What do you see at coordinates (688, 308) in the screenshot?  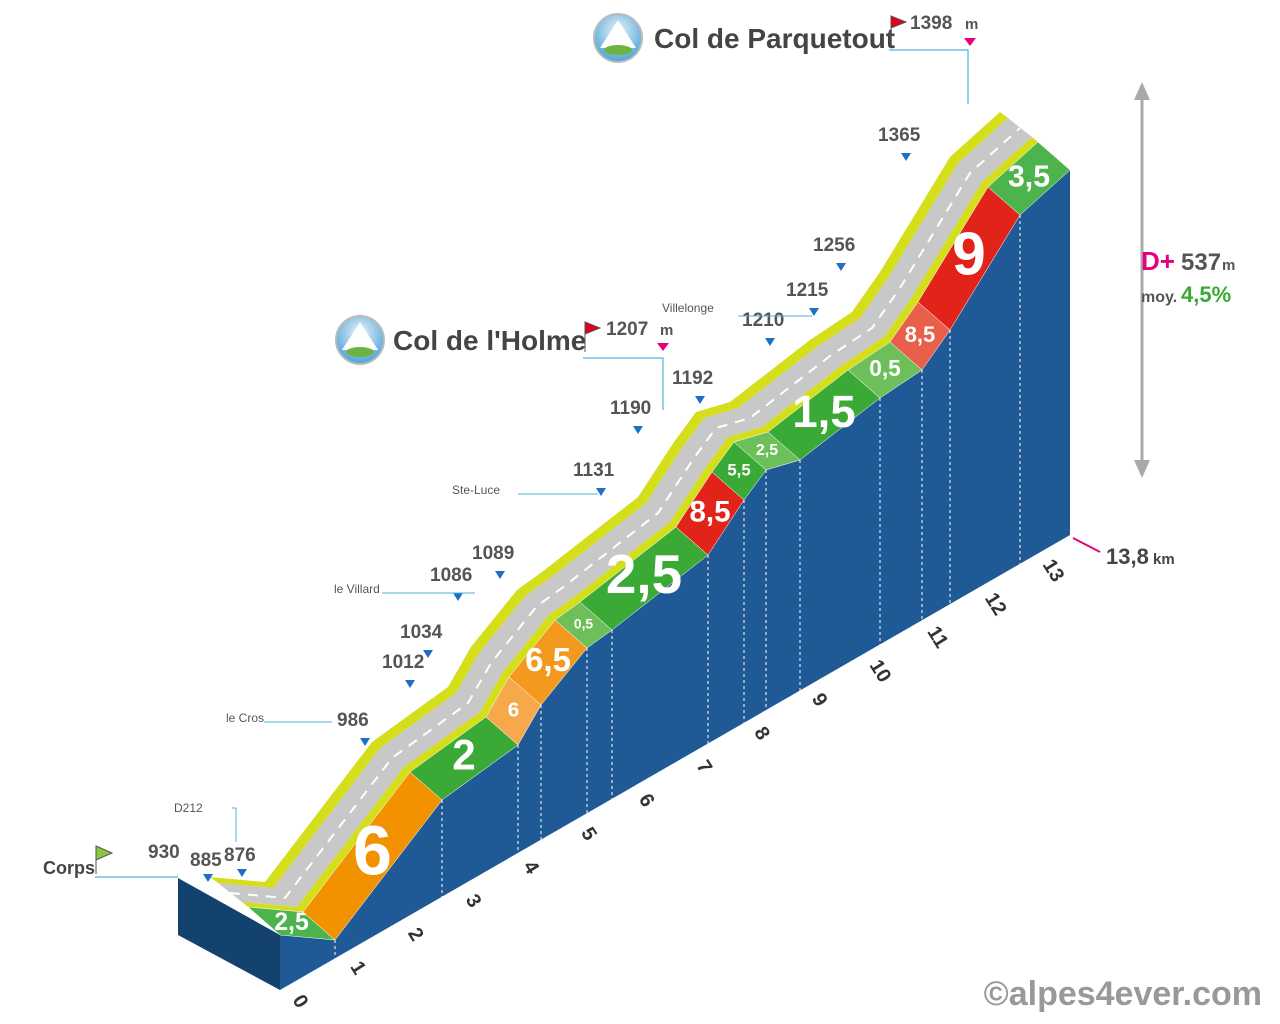 I see `place-label: Villelonge` at bounding box center [688, 308].